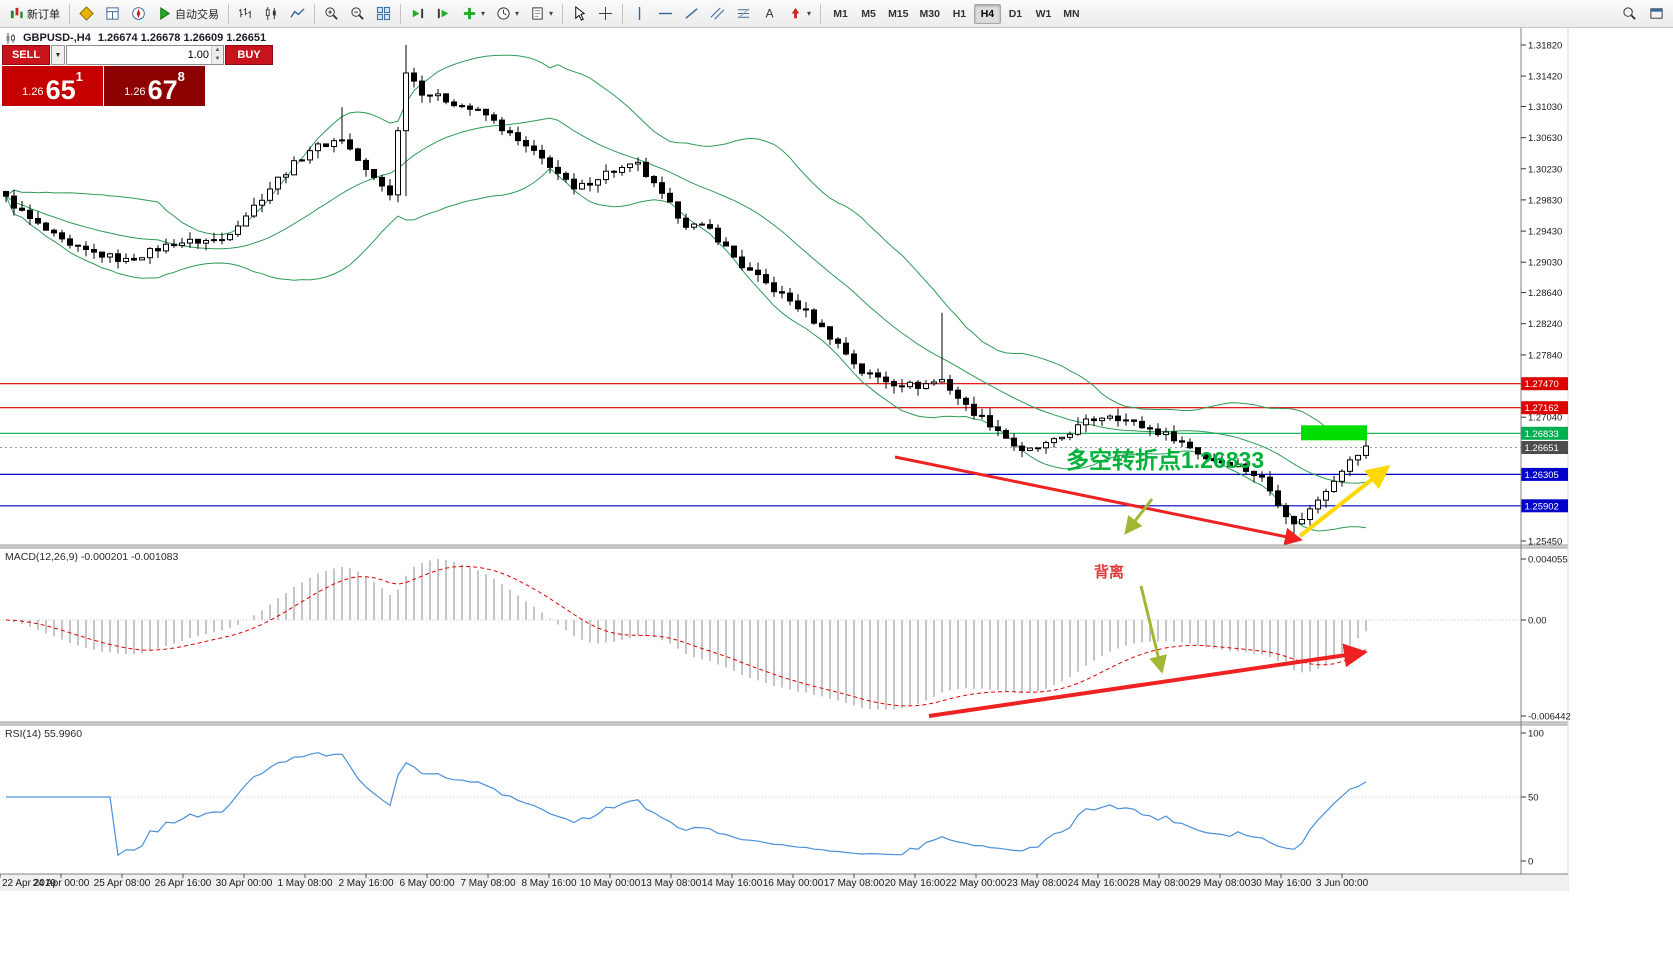 This screenshot has height=953, width=1673. Describe the element at coordinates (61, 883) in the screenshot. I see `svg-text: 24 Apr 00:00` at that location.